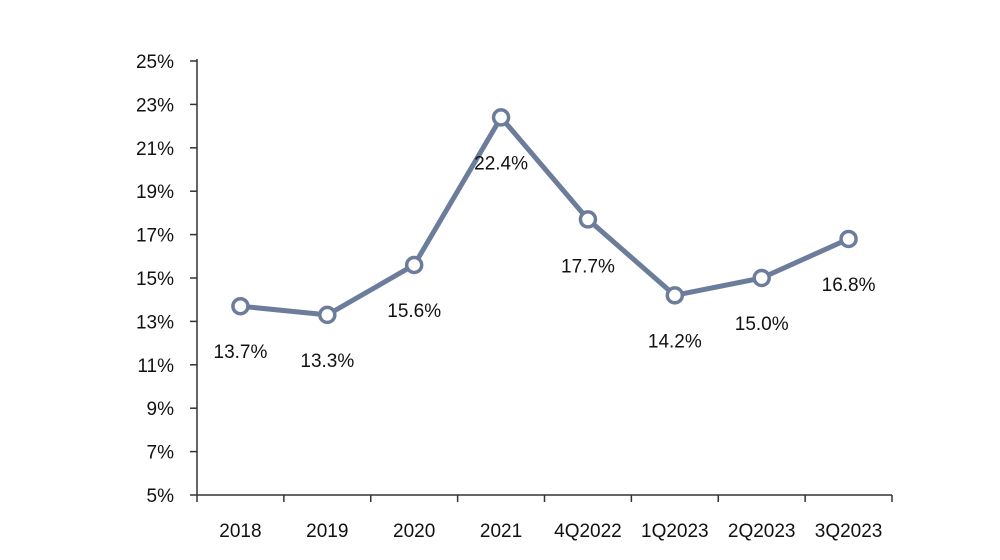 The width and height of the screenshot is (1000, 560). What do you see at coordinates (161, 453) in the screenshot?
I see `y-tick-label: 7%` at bounding box center [161, 453].